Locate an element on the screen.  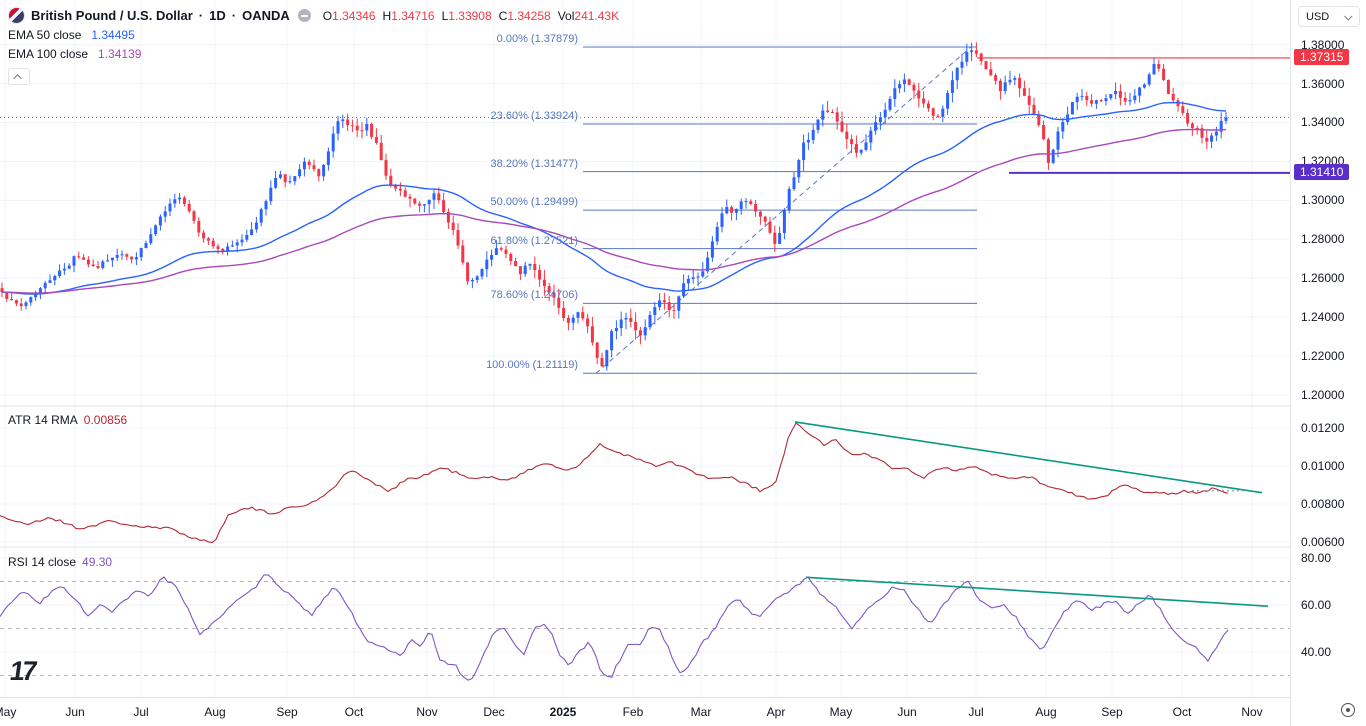
fib-level-label: 100.00% (1.21119) is located at coordinates (532, 365).